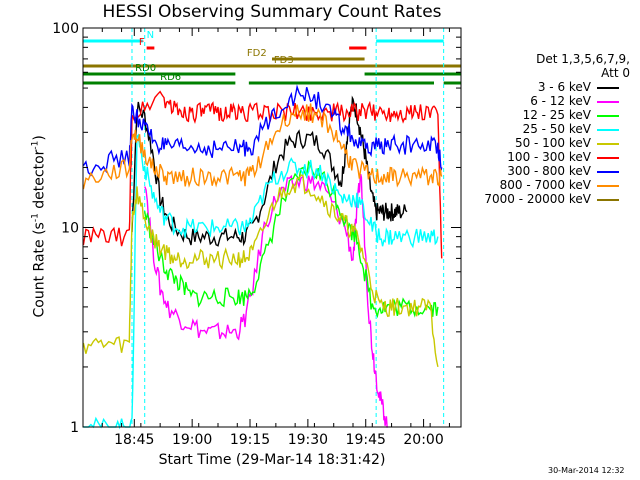 The image size is (640, 480). I want to click on y-tick-label: 1, so click(74, 428).